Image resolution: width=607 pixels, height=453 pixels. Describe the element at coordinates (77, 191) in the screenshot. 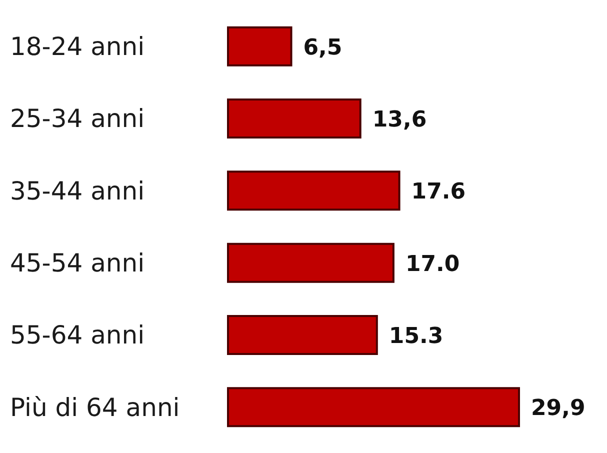

I see `y-tick-label: 35-44 anni` at that location.